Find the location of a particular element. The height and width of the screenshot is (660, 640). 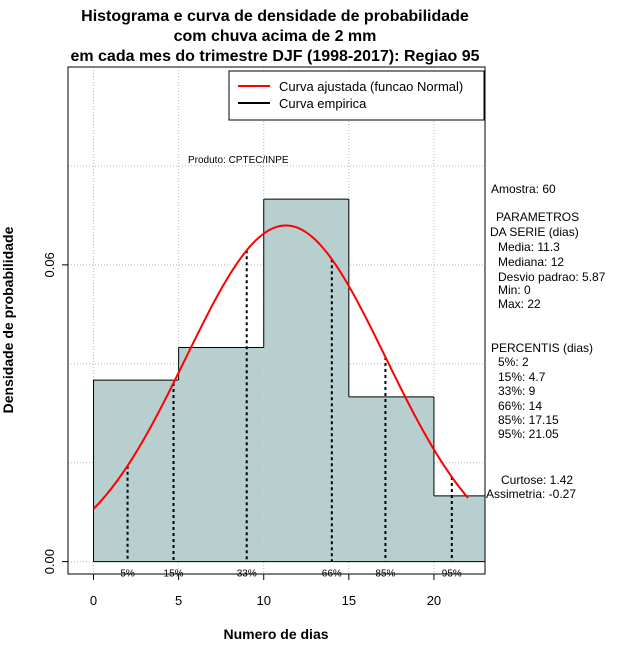

y-tick-label-1: 0.06 is located at coordinates (49, 264).